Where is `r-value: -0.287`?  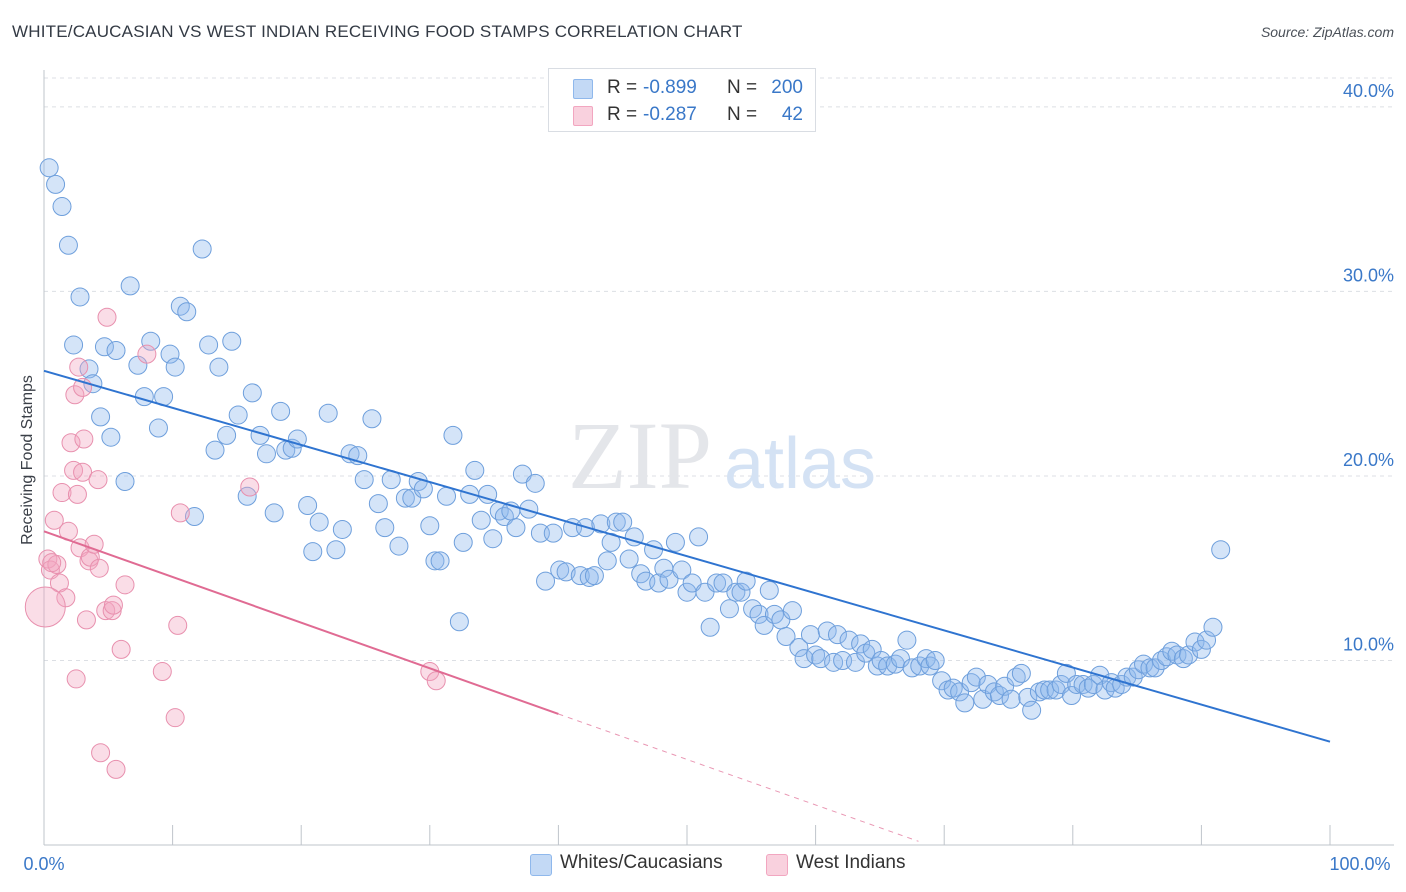 r-value: -0.287 is located at coordinates (670, 114).